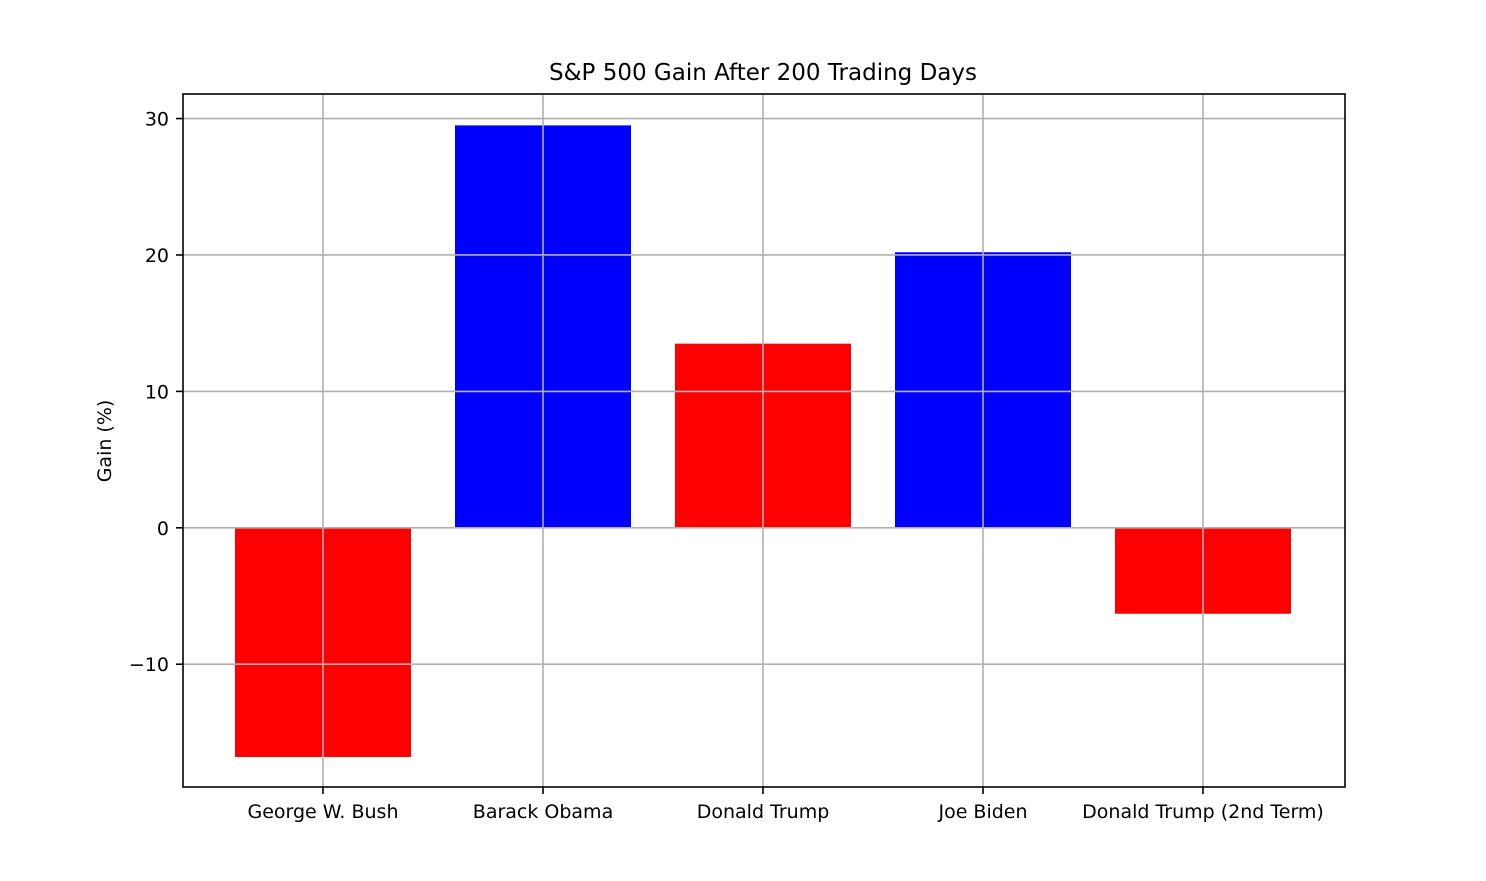  Describe the element at coordinates (543, 812) in the screenshot. I see `x-tick-label-1: Barack Obama` at that location.